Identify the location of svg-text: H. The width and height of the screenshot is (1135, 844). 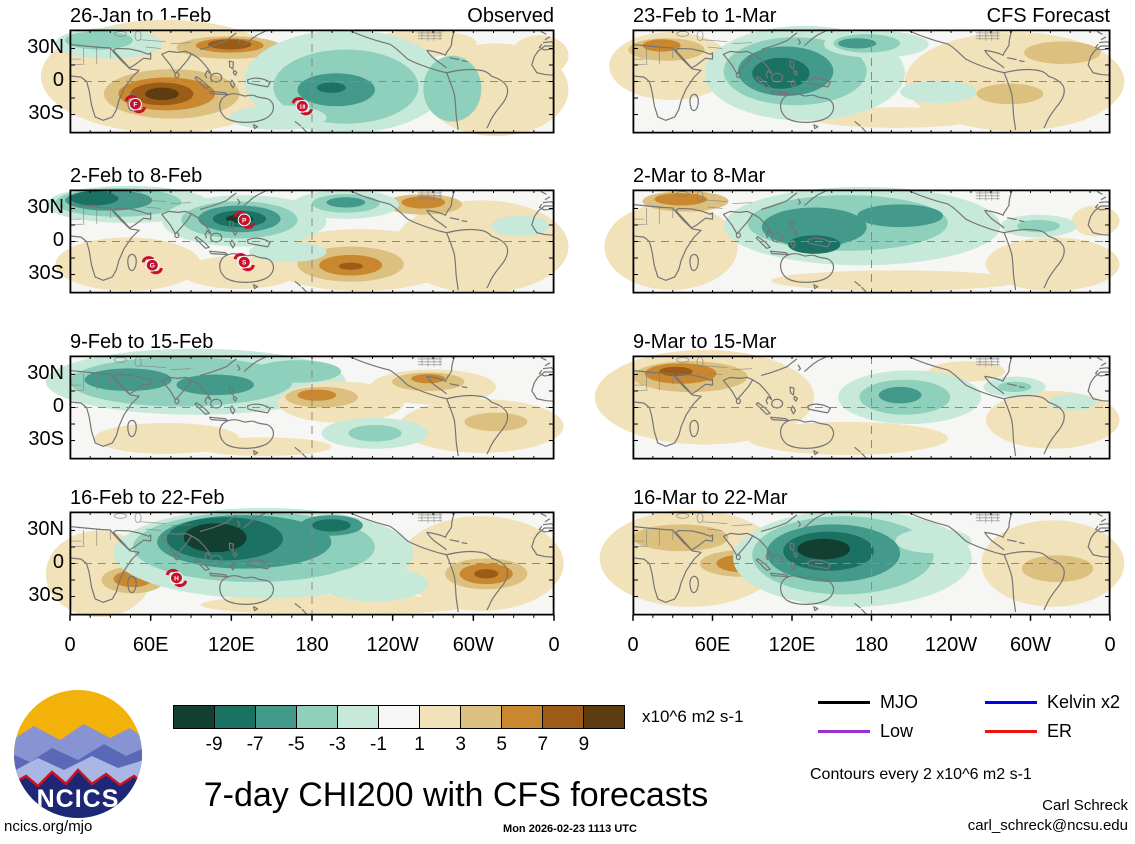
(176, 578).